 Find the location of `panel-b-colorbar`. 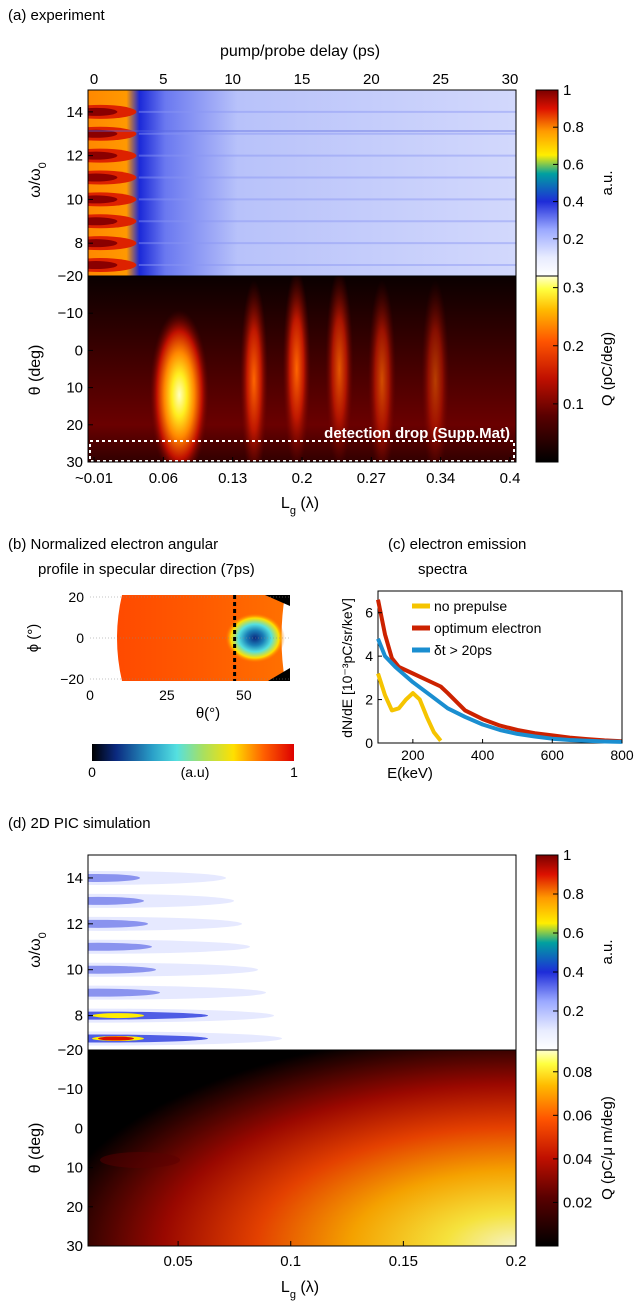

panel-b-colorbar is located at coordinates (193, 752).